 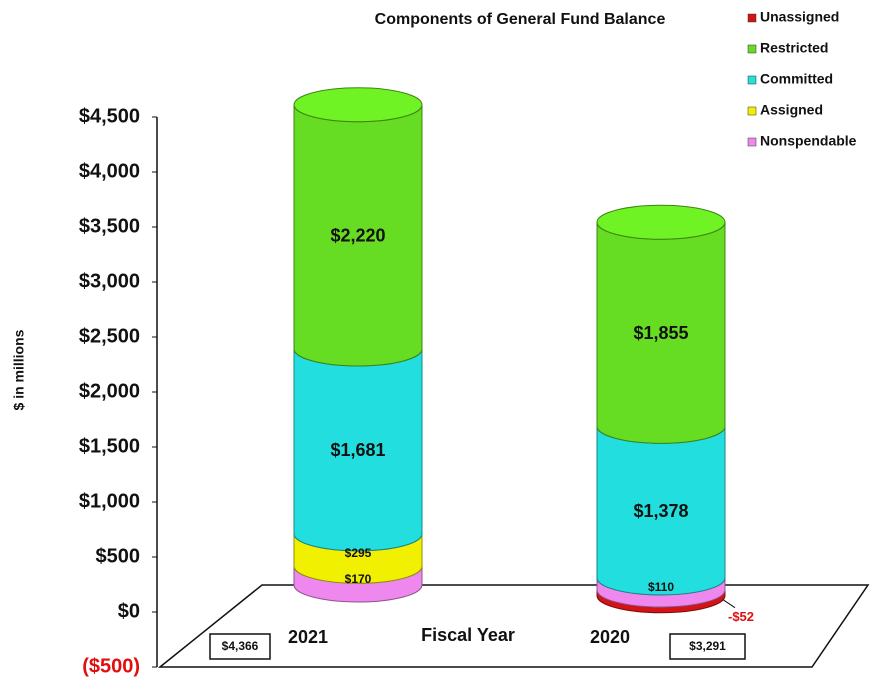 I want to click on y-tick-label: $0, so click(x=129, y=611).